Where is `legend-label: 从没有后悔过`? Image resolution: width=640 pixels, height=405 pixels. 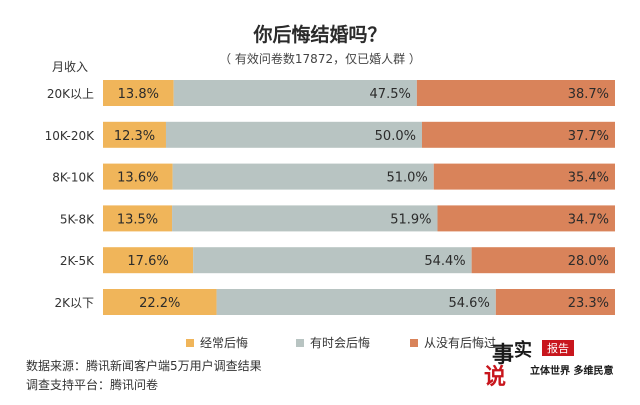
legend-label: 从没有后悔过 is located at coordinates (460, 342).